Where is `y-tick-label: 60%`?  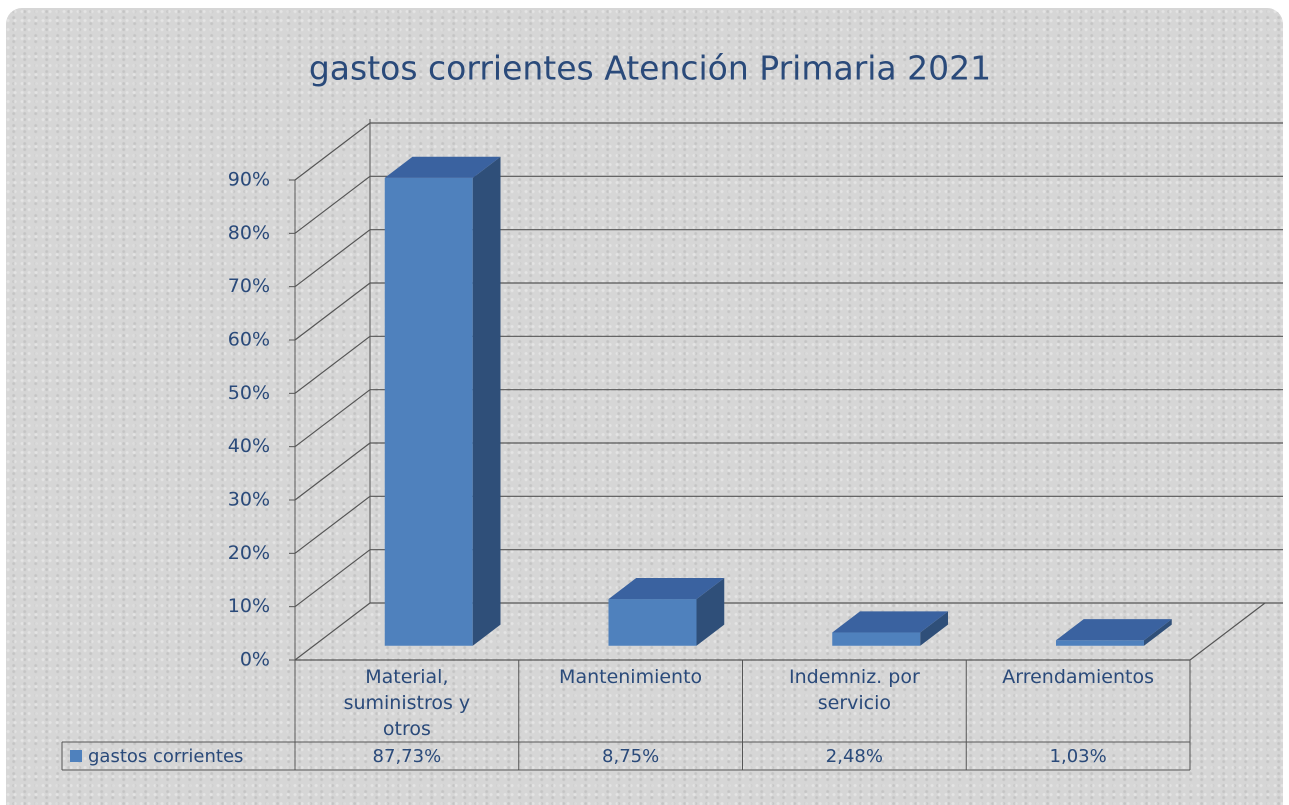
y-tick-label: 60% is located at coordinates (249, 340).